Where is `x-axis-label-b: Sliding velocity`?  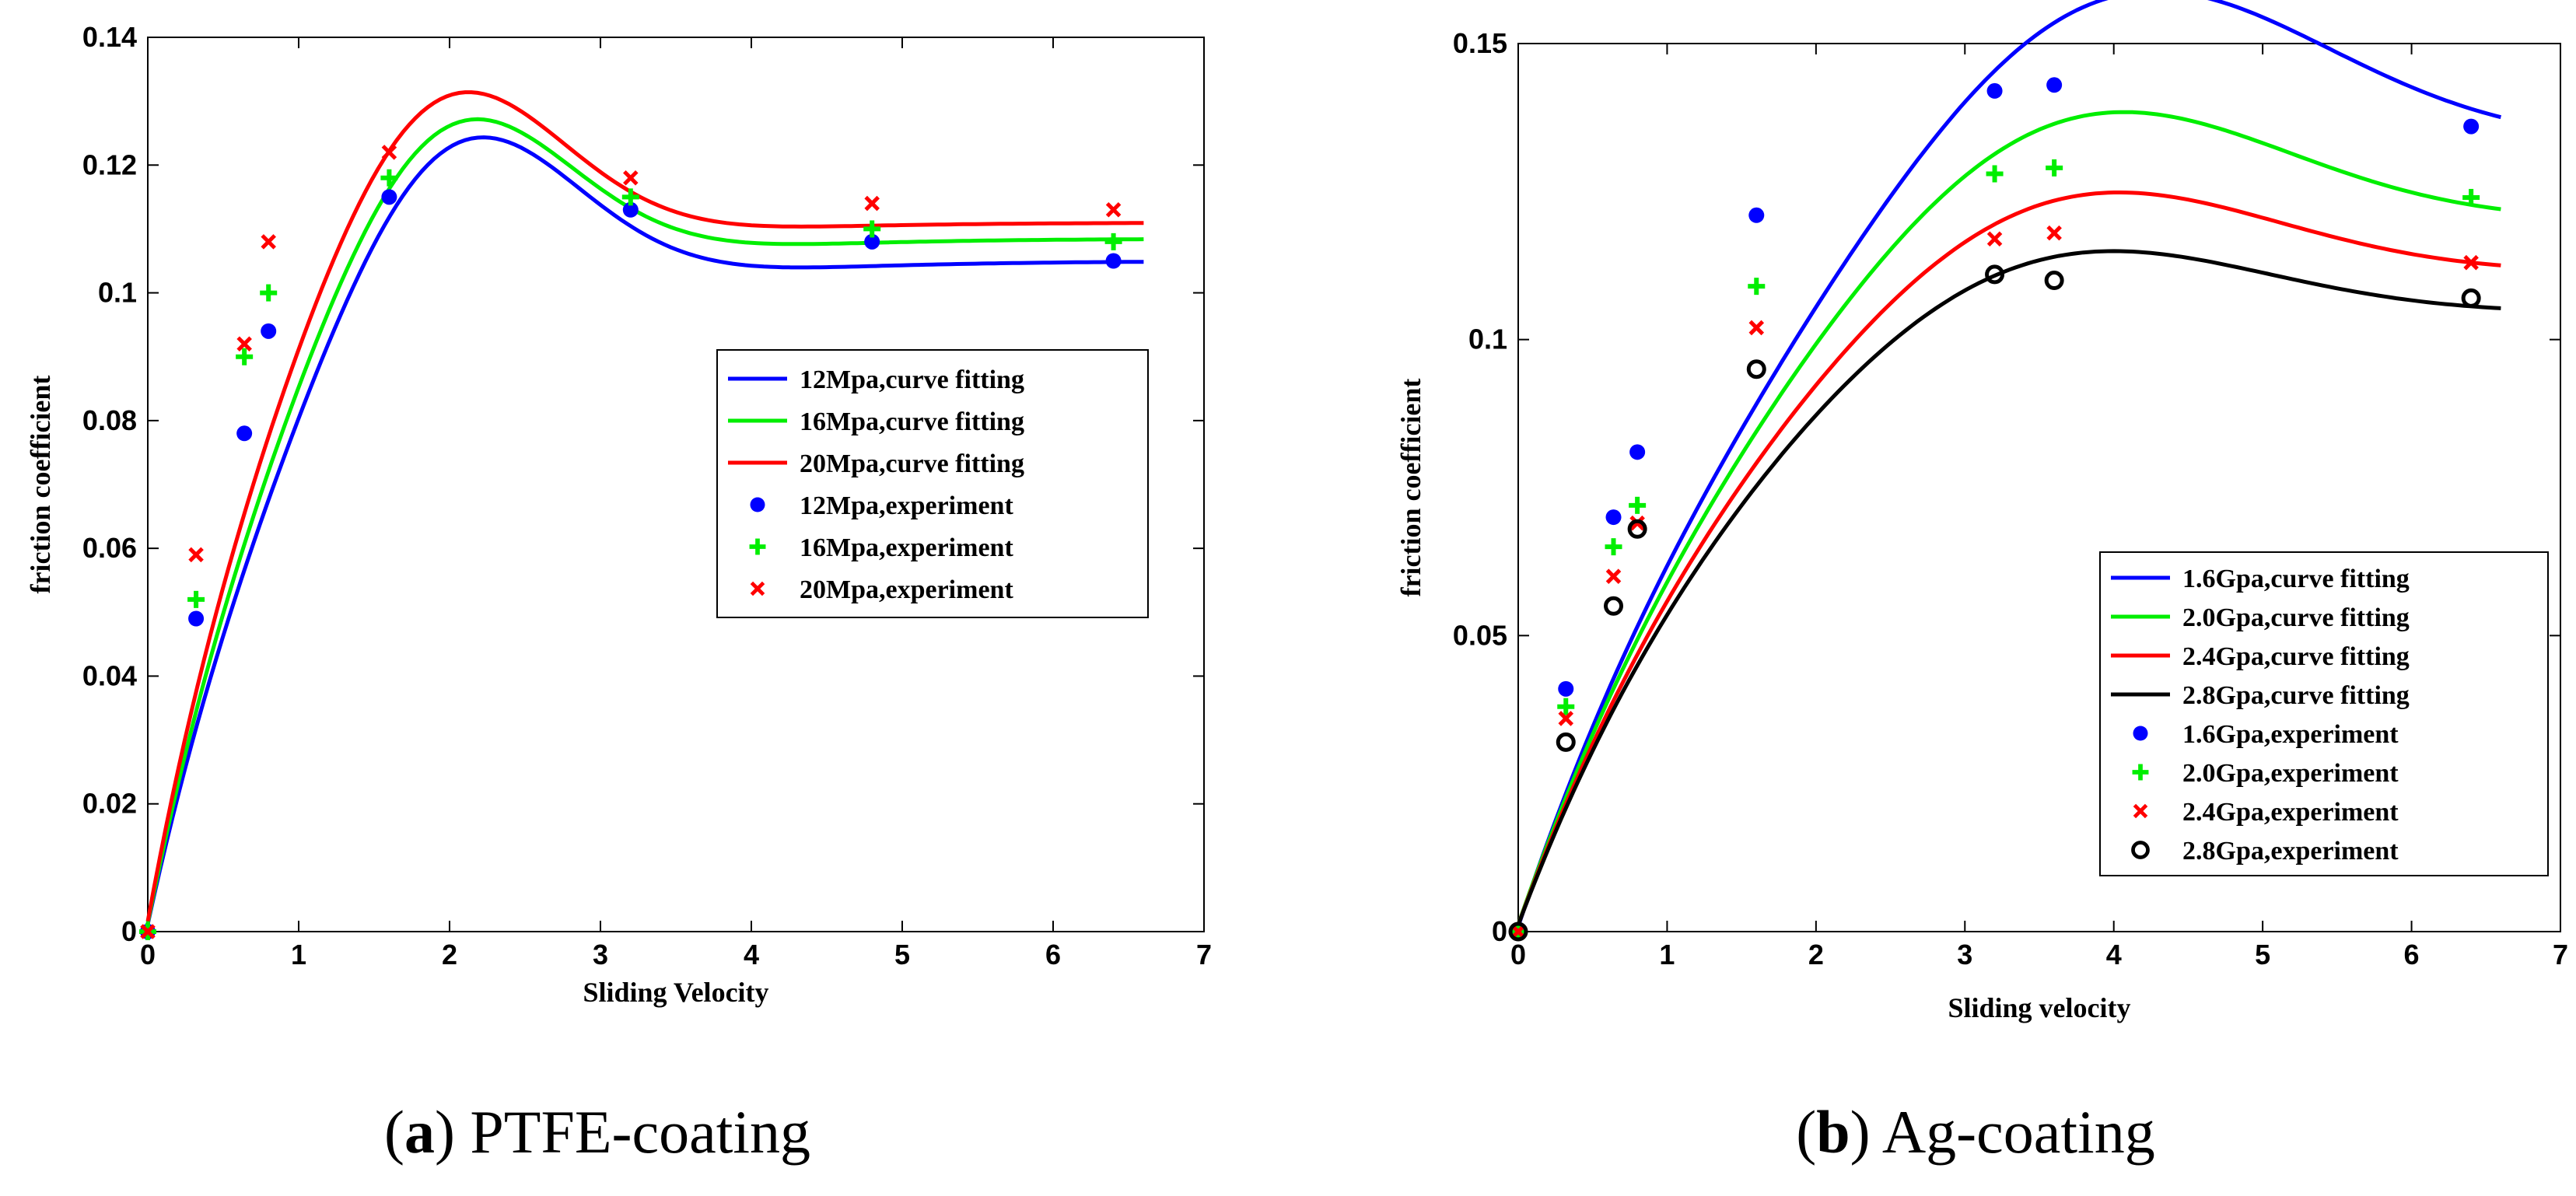
x-axis-label-b: Sliding velocity is located at coordinates (2039, 1007).